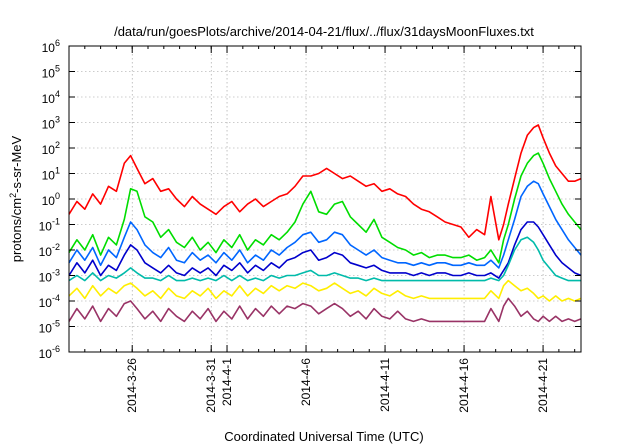 The image size is (640, 448). What do you see at coordinates (51, 46) in the screenshot?
I see `y-tick-label: 10⁶` at bounding box center [51, 46].